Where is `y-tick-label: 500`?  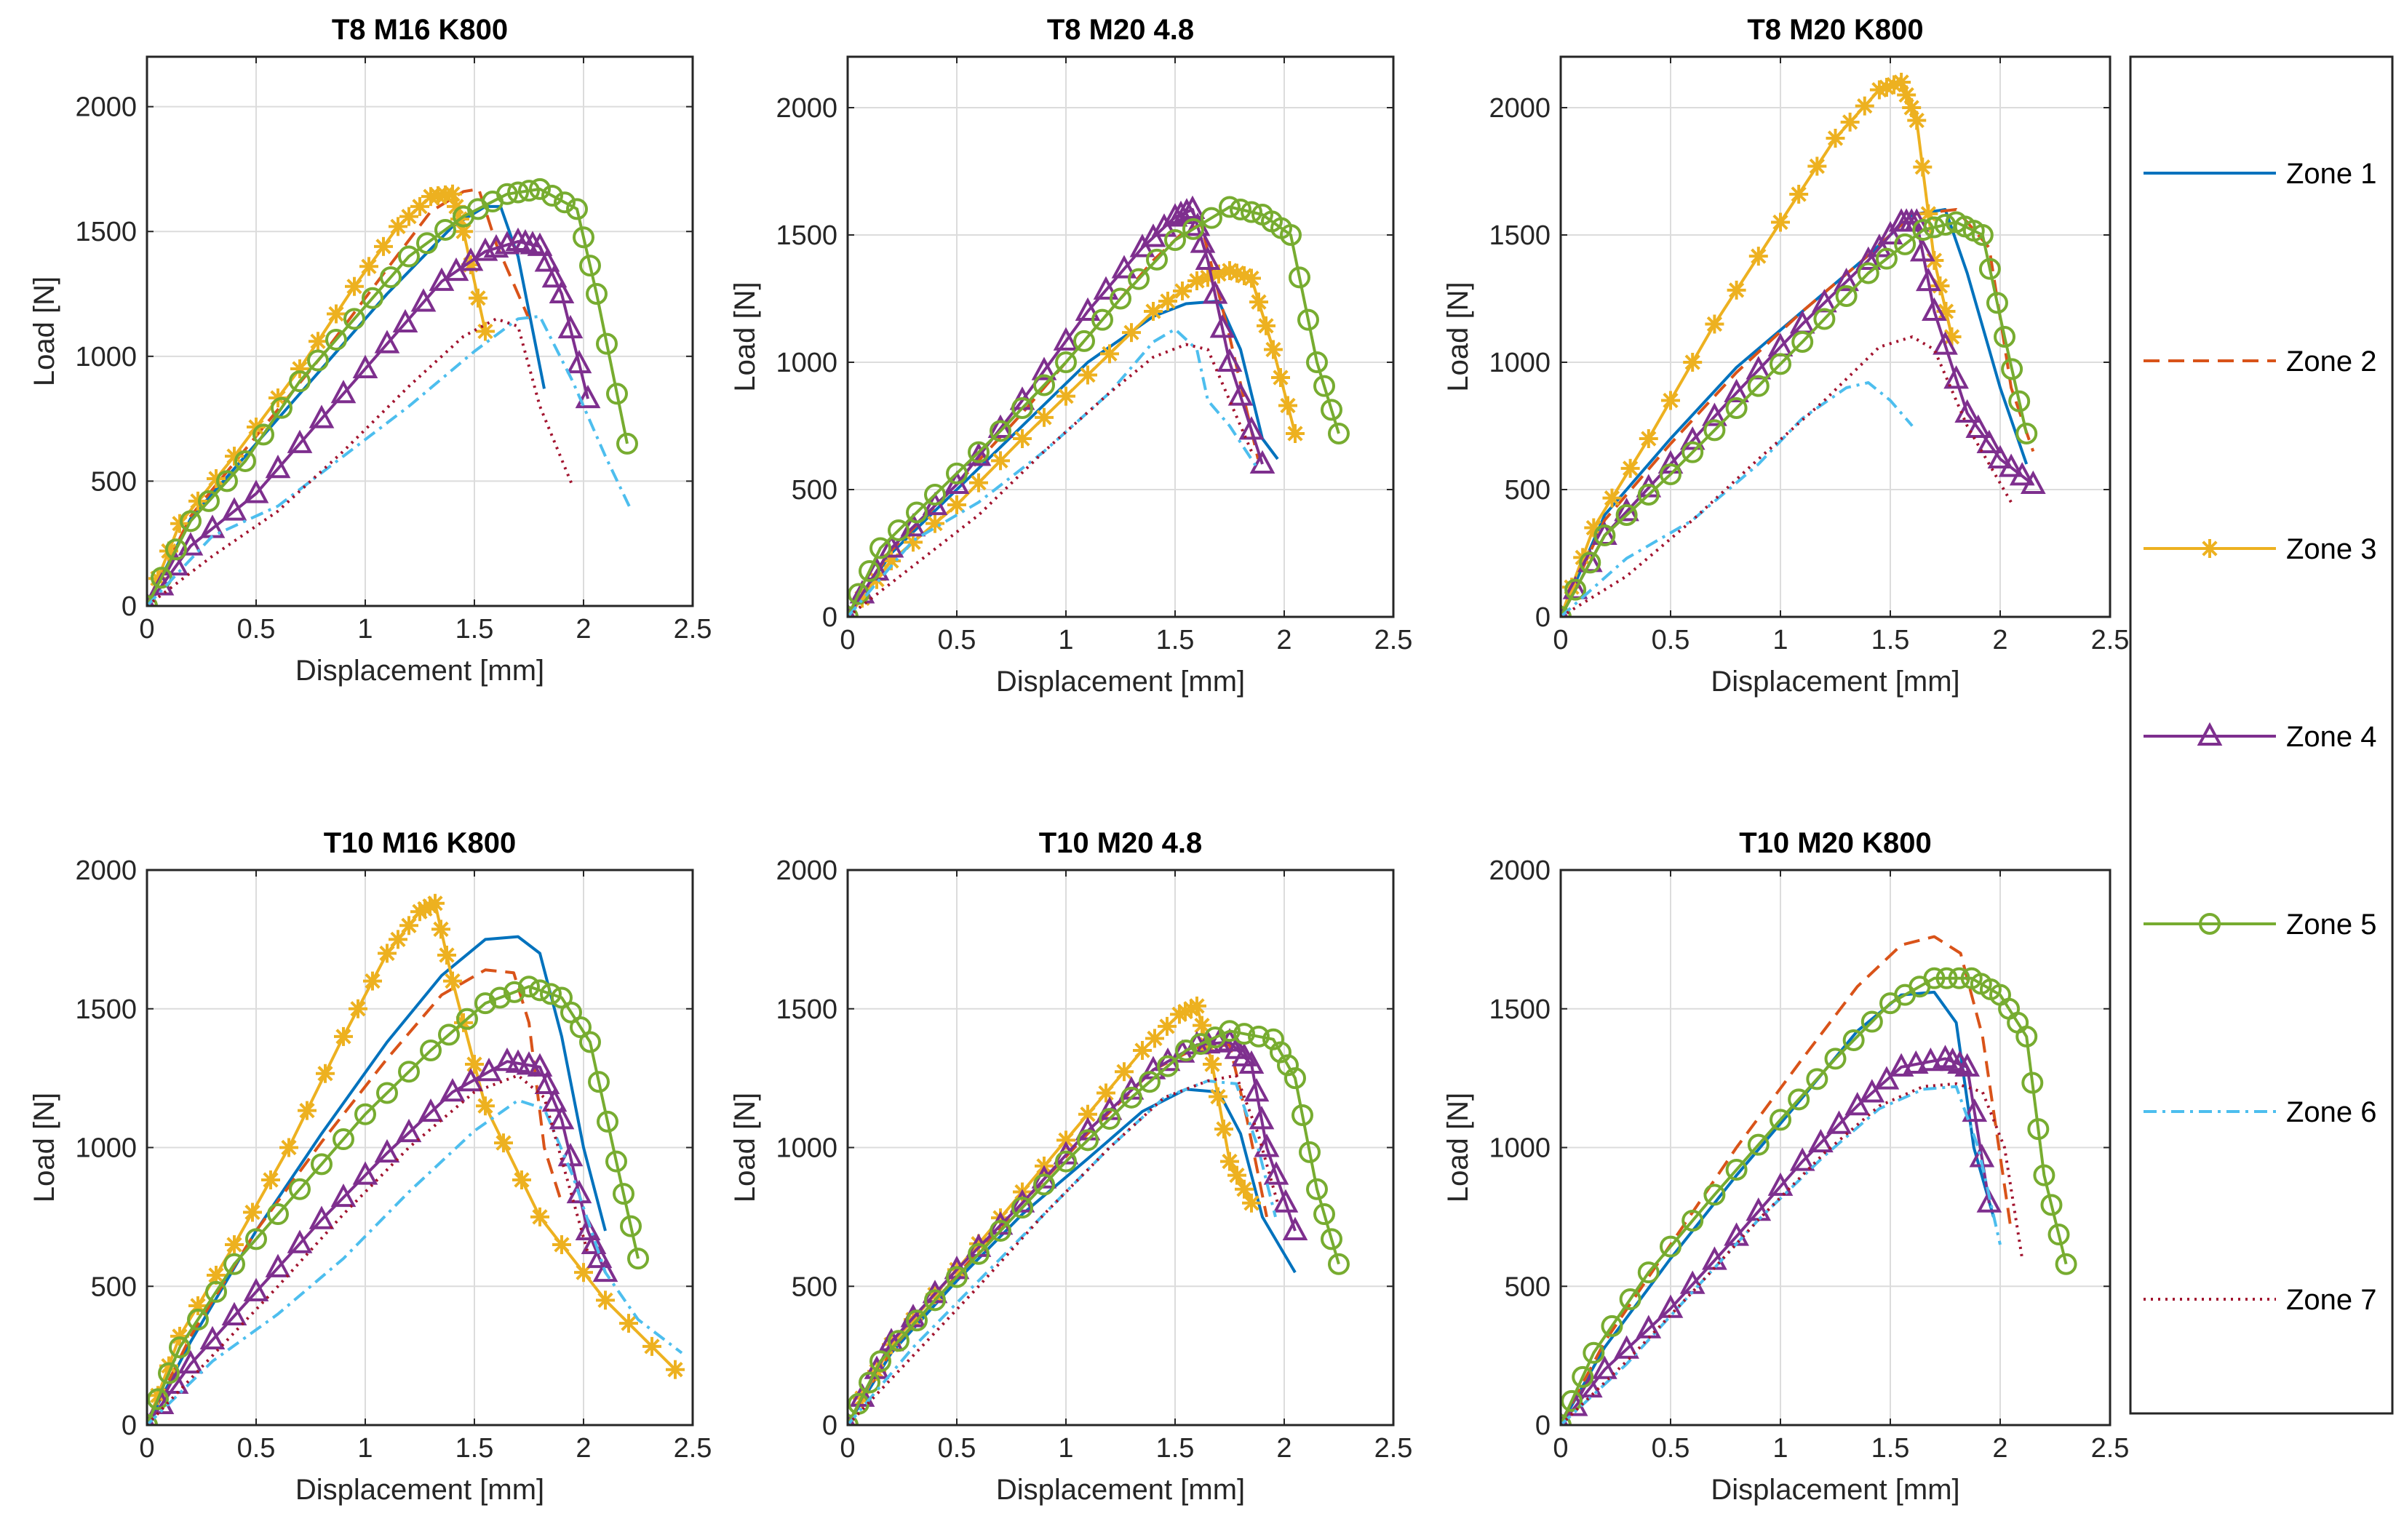
y-tick-label: 500 is located at coordinates (114, 482).